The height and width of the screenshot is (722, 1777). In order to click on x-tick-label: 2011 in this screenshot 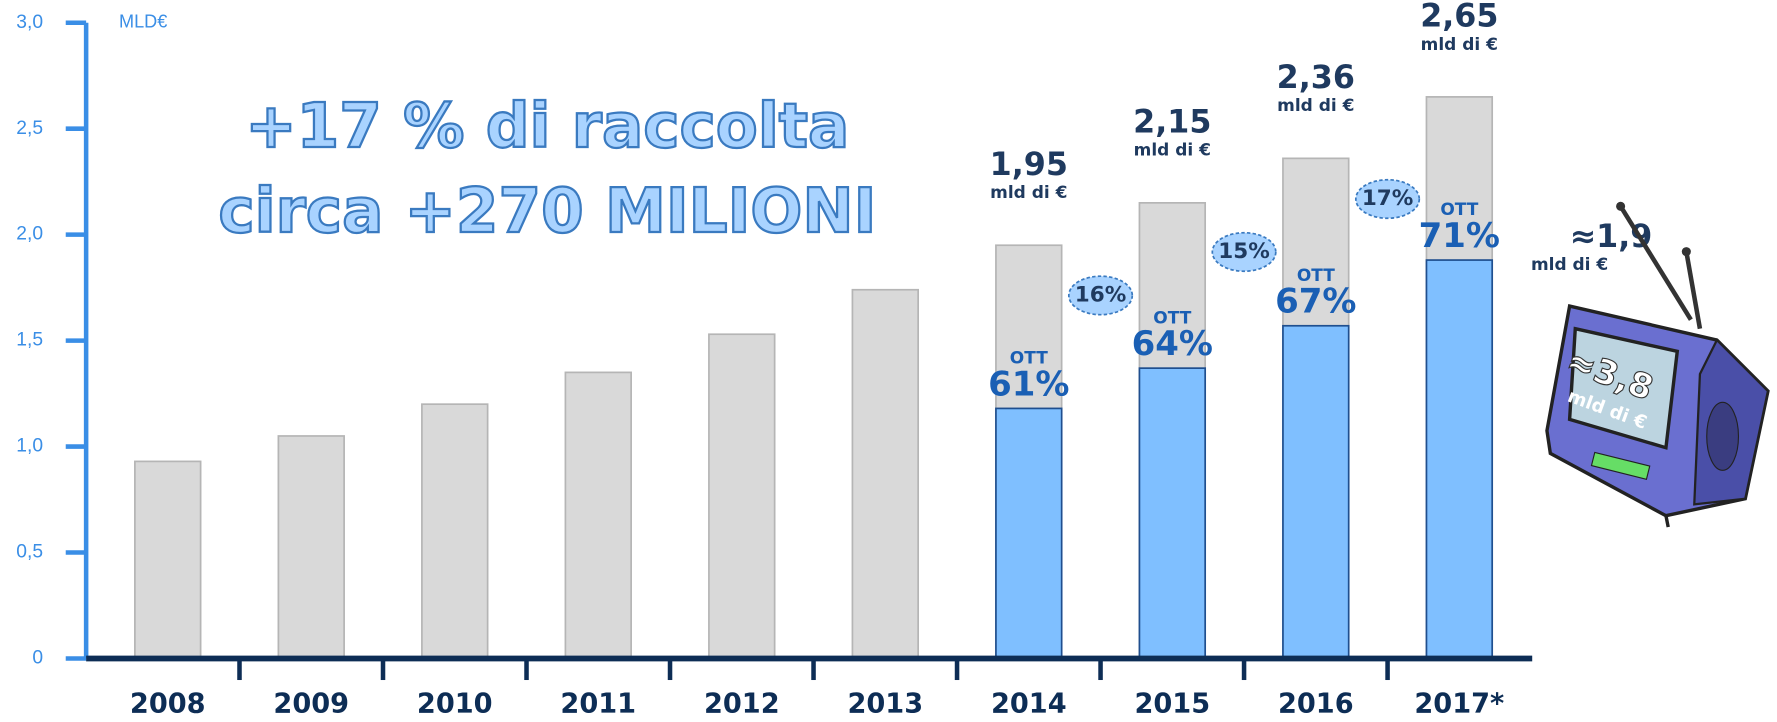, I will do `click(598, 703)`.